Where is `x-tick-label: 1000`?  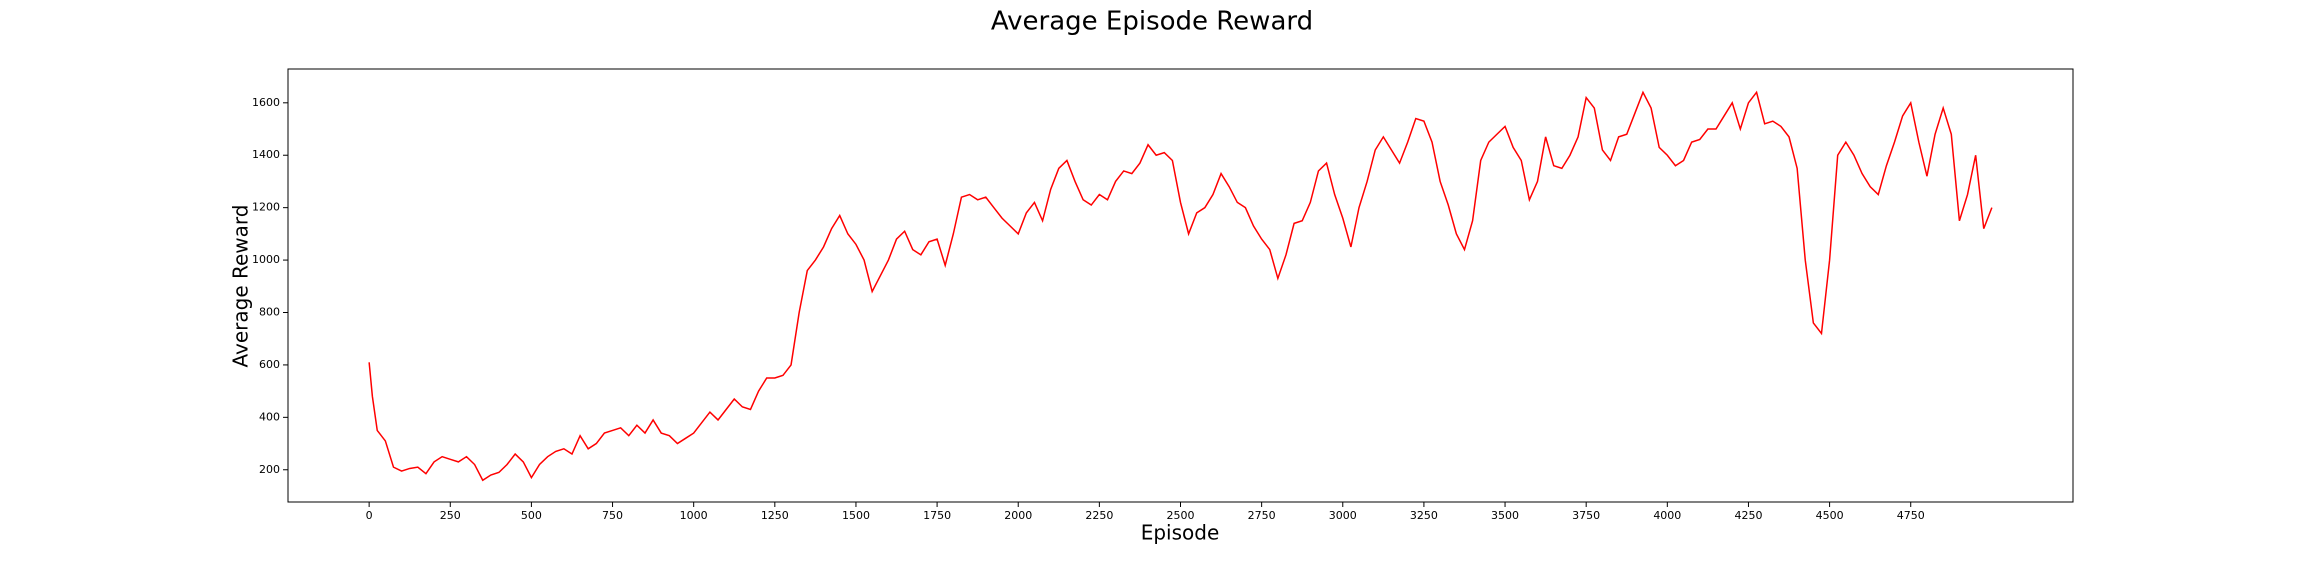
x-tick-label: 1000 is located at coordinates (694, 515).